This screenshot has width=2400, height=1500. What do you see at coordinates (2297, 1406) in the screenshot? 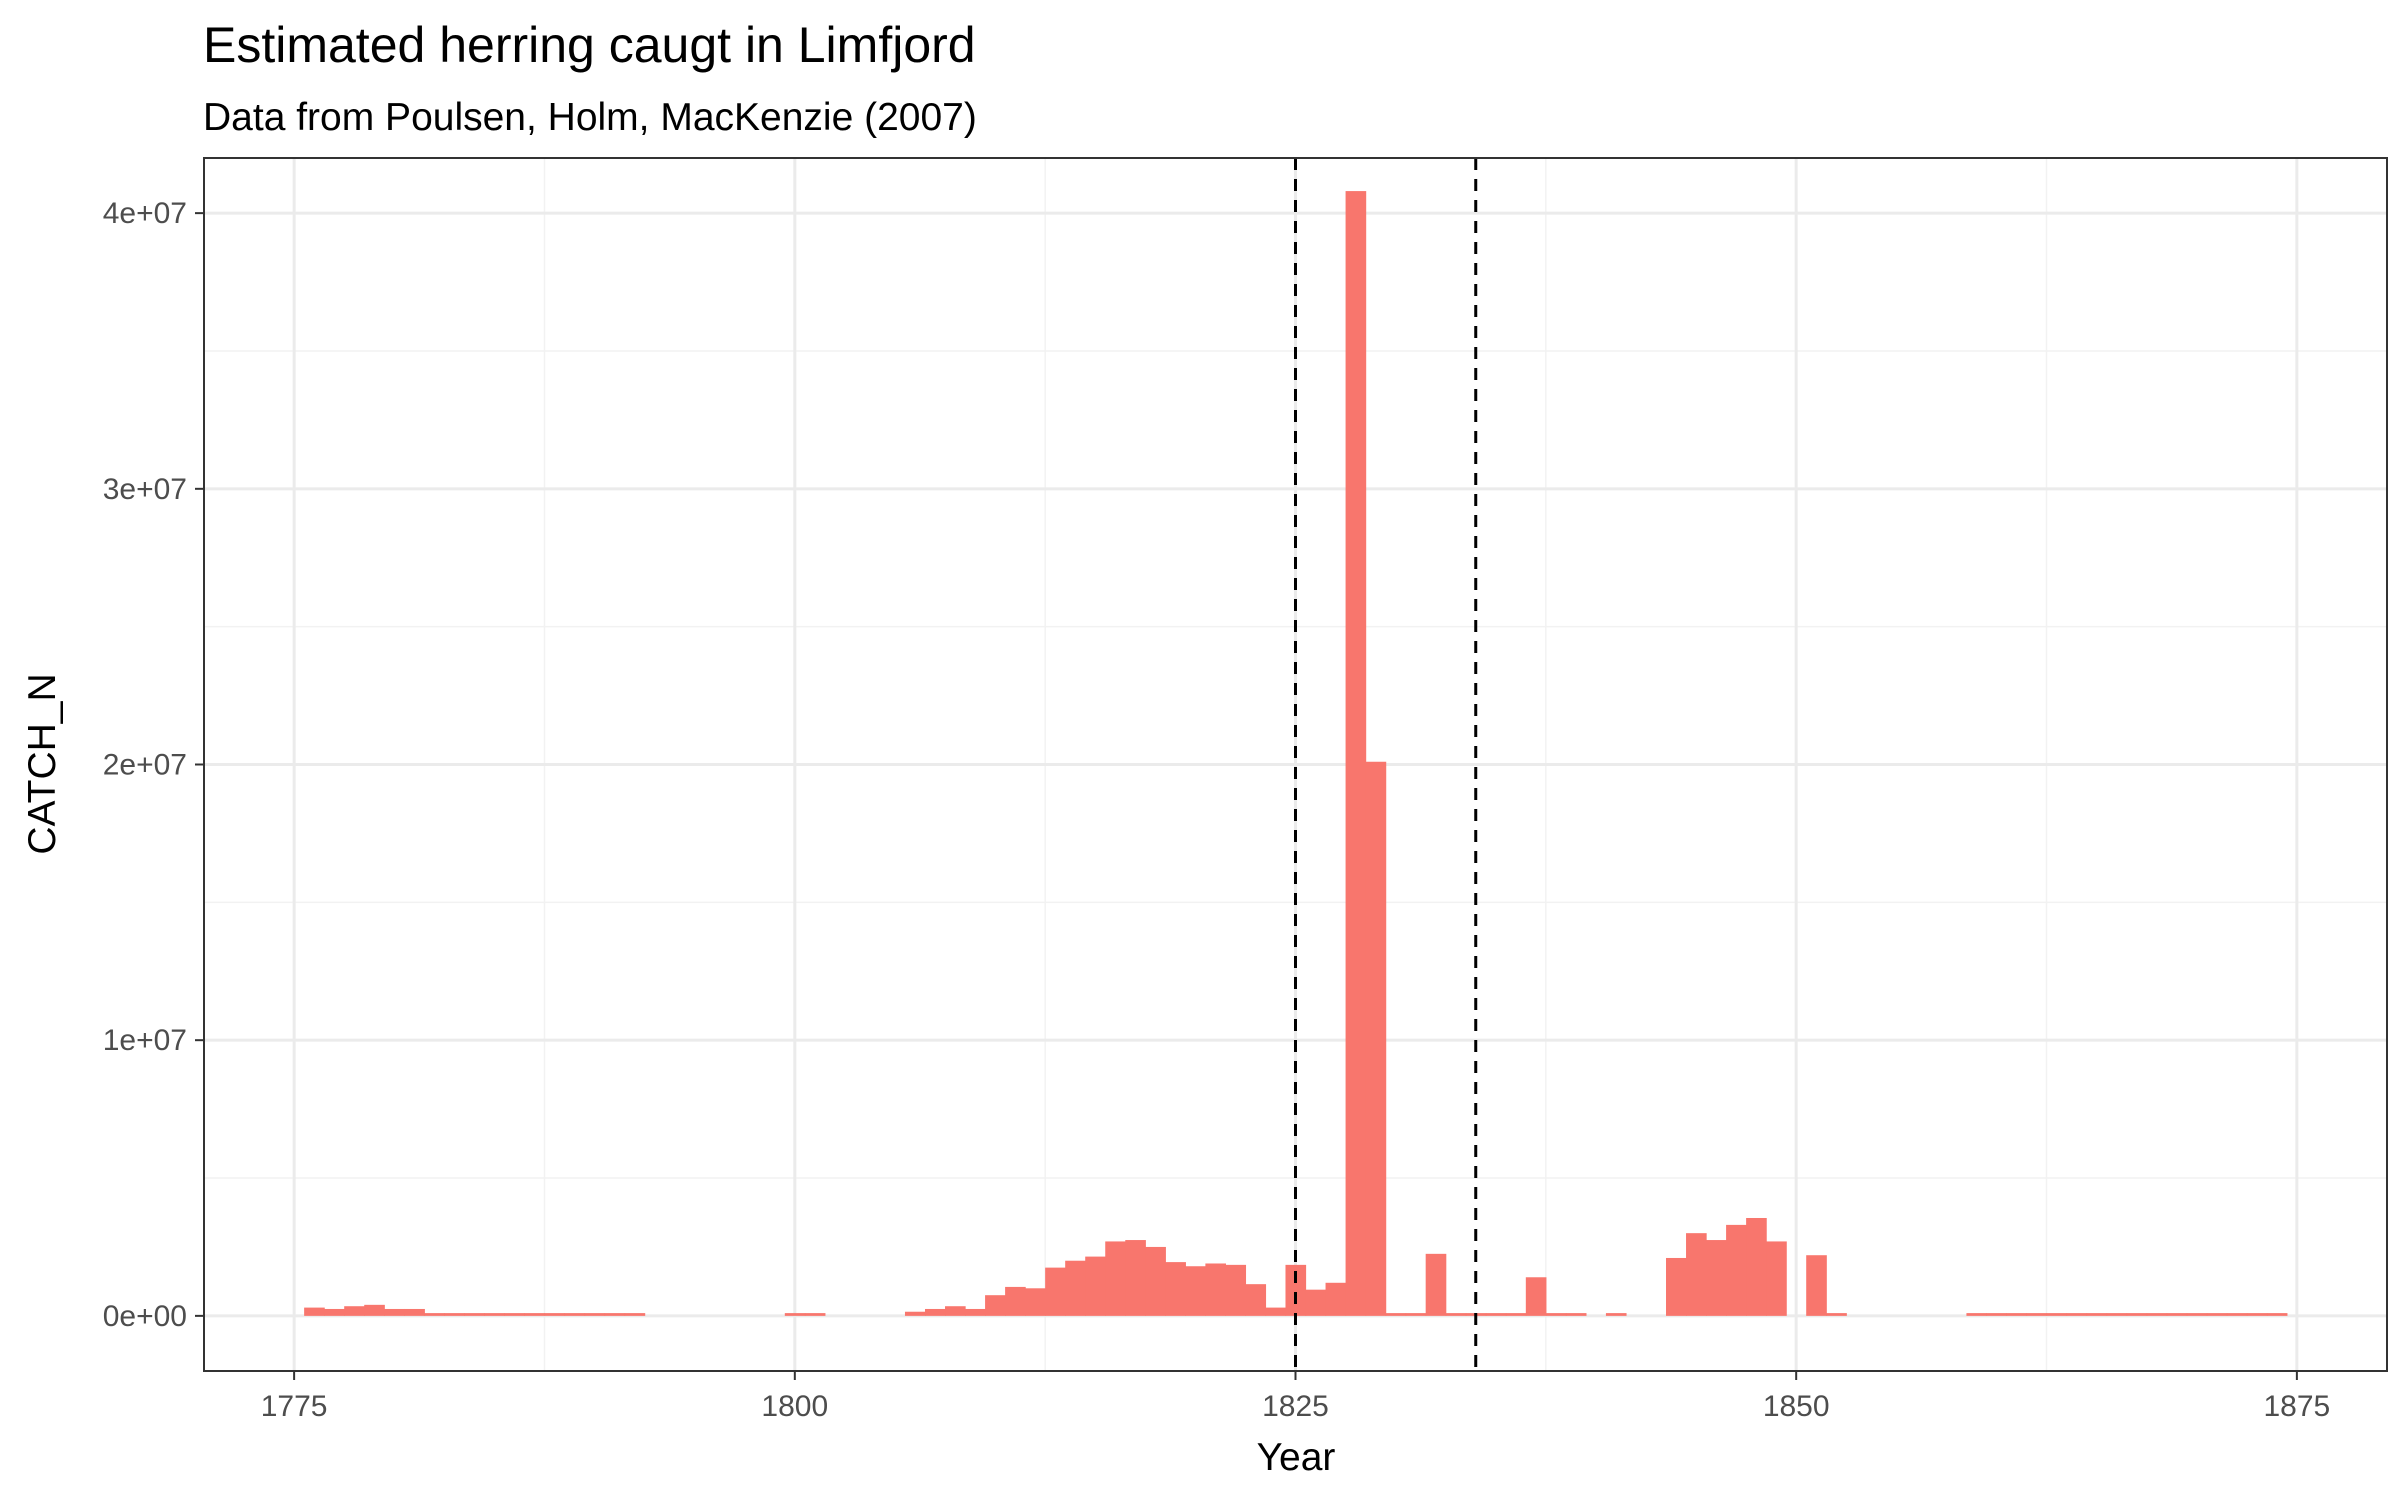
I see `x-tick-label: 1875` at bounding box center [2297, 1406].